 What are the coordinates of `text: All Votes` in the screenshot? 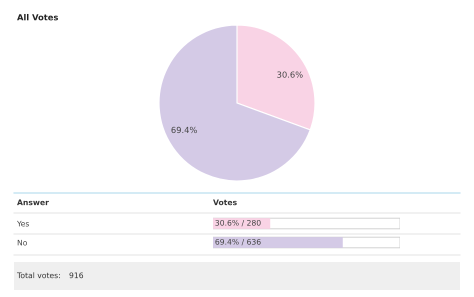 It's located at (37, 17).